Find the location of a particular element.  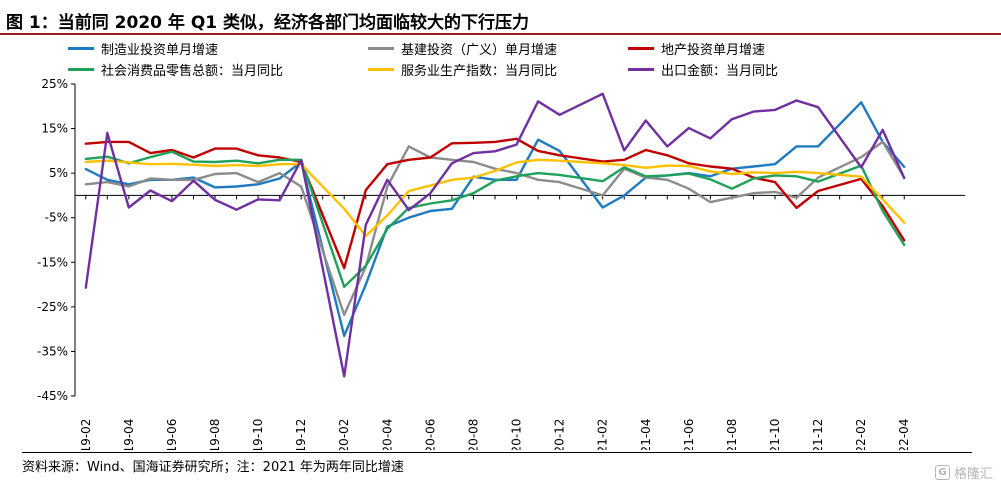

y-tick-label: 5% is located at coordinates (58, 173).